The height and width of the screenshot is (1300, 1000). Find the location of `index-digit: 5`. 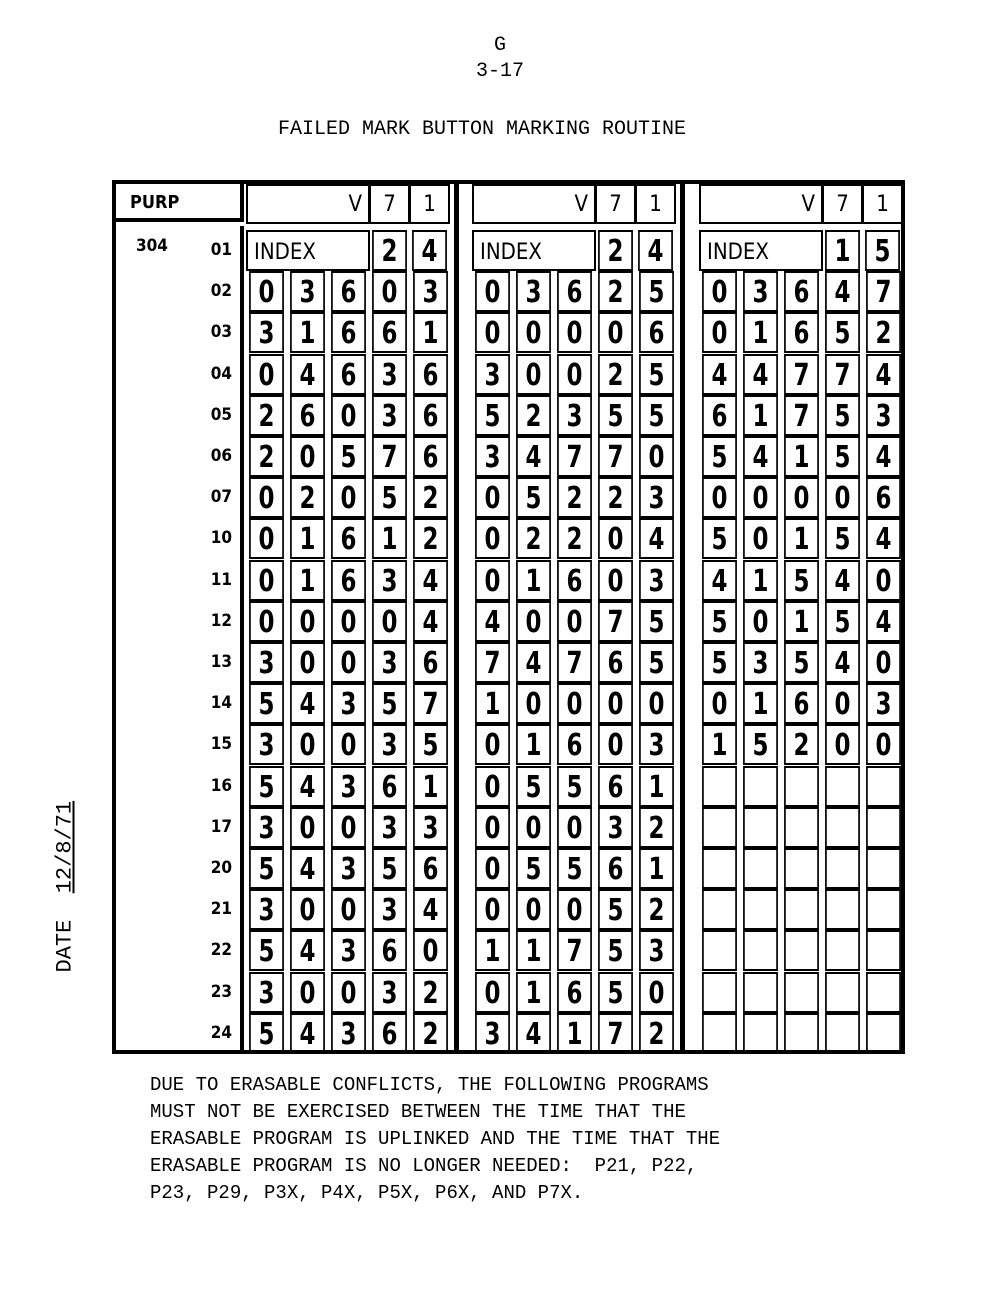

index-digit: 5 is located at coordinates (882, 250).